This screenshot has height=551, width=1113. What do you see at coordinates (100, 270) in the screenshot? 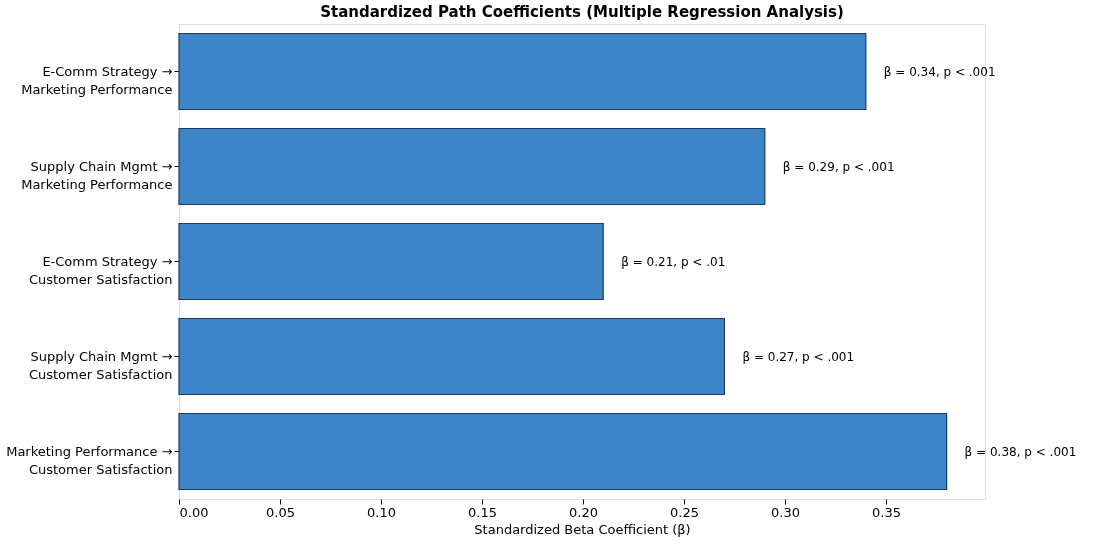
I see `y-tick-label: E-Comm Strategy → Customer Satisfaction` at bounding box center [100, 270].